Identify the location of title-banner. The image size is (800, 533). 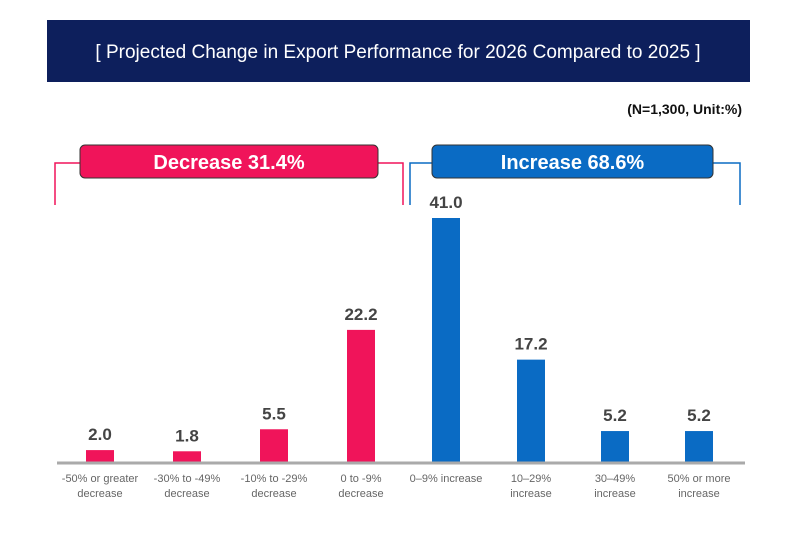
(398, 51).